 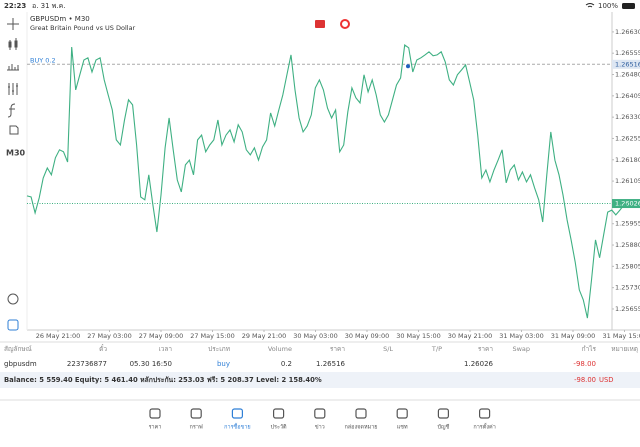 I want to click on nav-label: ราคา, so click(x=155, y=428).